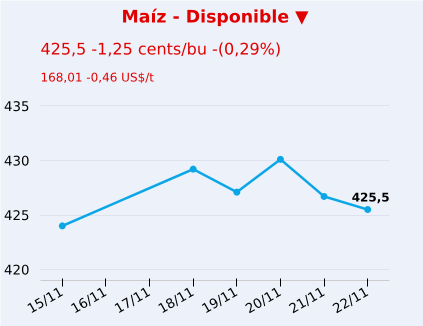 This screenshot has height=326, width=423. I want to click on y-tick-label: 430, so click(17, 162).